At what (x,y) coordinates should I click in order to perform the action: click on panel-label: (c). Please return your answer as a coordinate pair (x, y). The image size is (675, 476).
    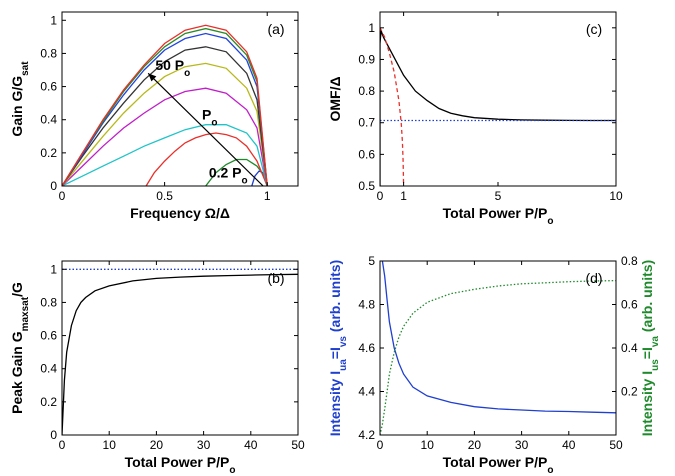
    Looking at the image, I should click on (594, 29).